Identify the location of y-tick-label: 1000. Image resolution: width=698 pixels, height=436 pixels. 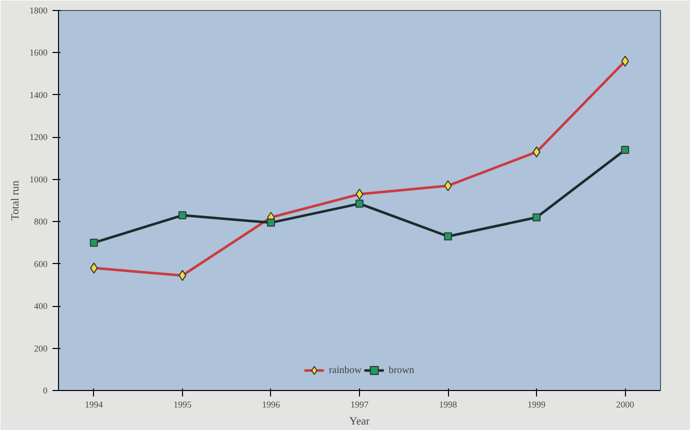
(39, 179).